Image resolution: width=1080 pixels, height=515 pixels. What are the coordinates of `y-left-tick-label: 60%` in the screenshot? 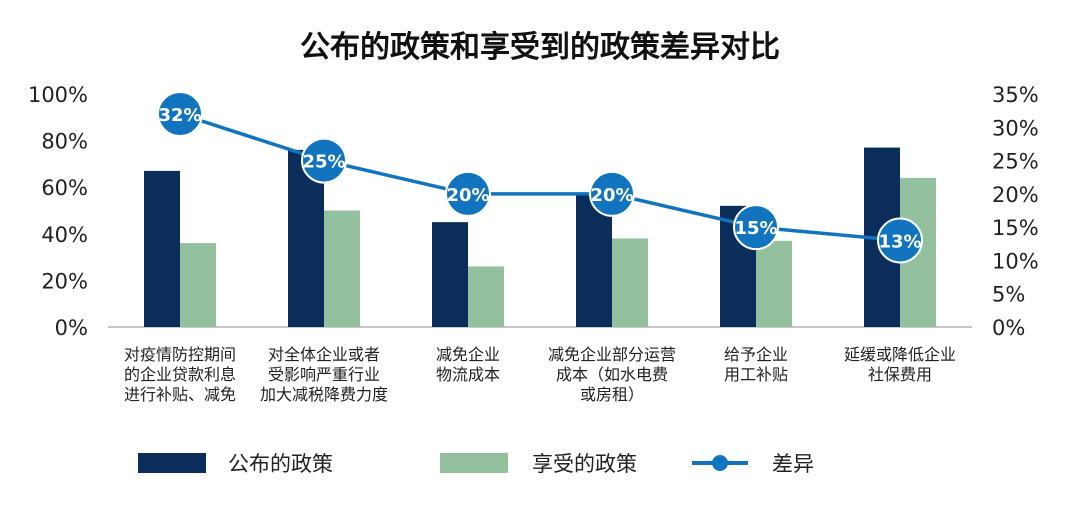 It's located at (64, 188).